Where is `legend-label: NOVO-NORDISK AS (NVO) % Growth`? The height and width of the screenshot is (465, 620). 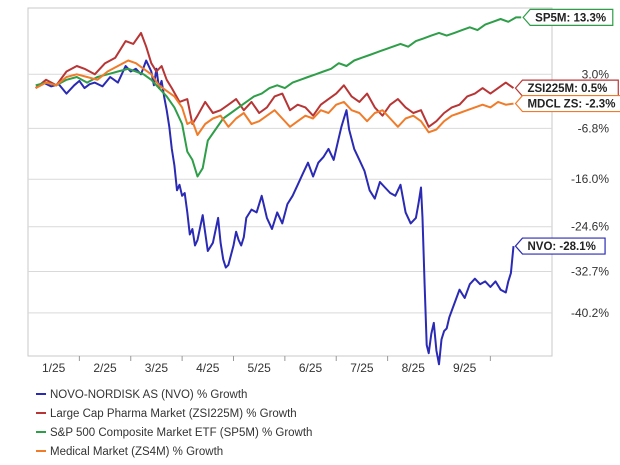
legend-label: NOVO-NORDISK AS (NVO) % Growth is located at coordinates (149, 395).